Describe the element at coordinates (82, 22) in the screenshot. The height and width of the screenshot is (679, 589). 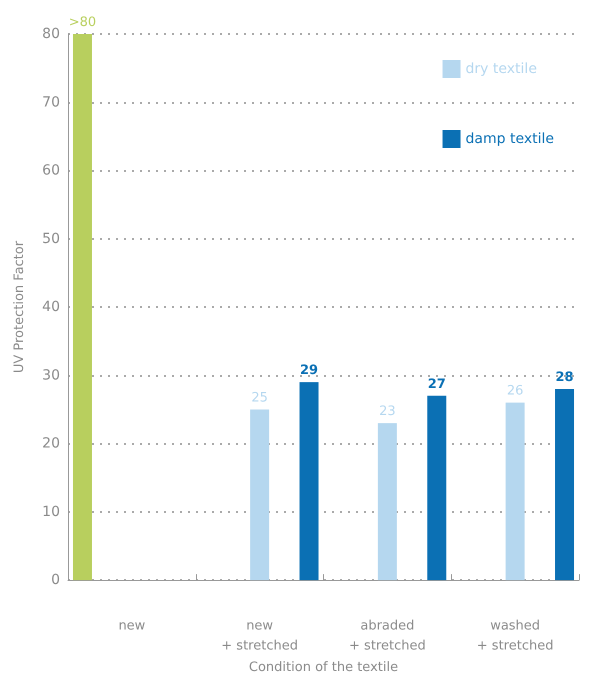
I see `data-label: >80` at that location.